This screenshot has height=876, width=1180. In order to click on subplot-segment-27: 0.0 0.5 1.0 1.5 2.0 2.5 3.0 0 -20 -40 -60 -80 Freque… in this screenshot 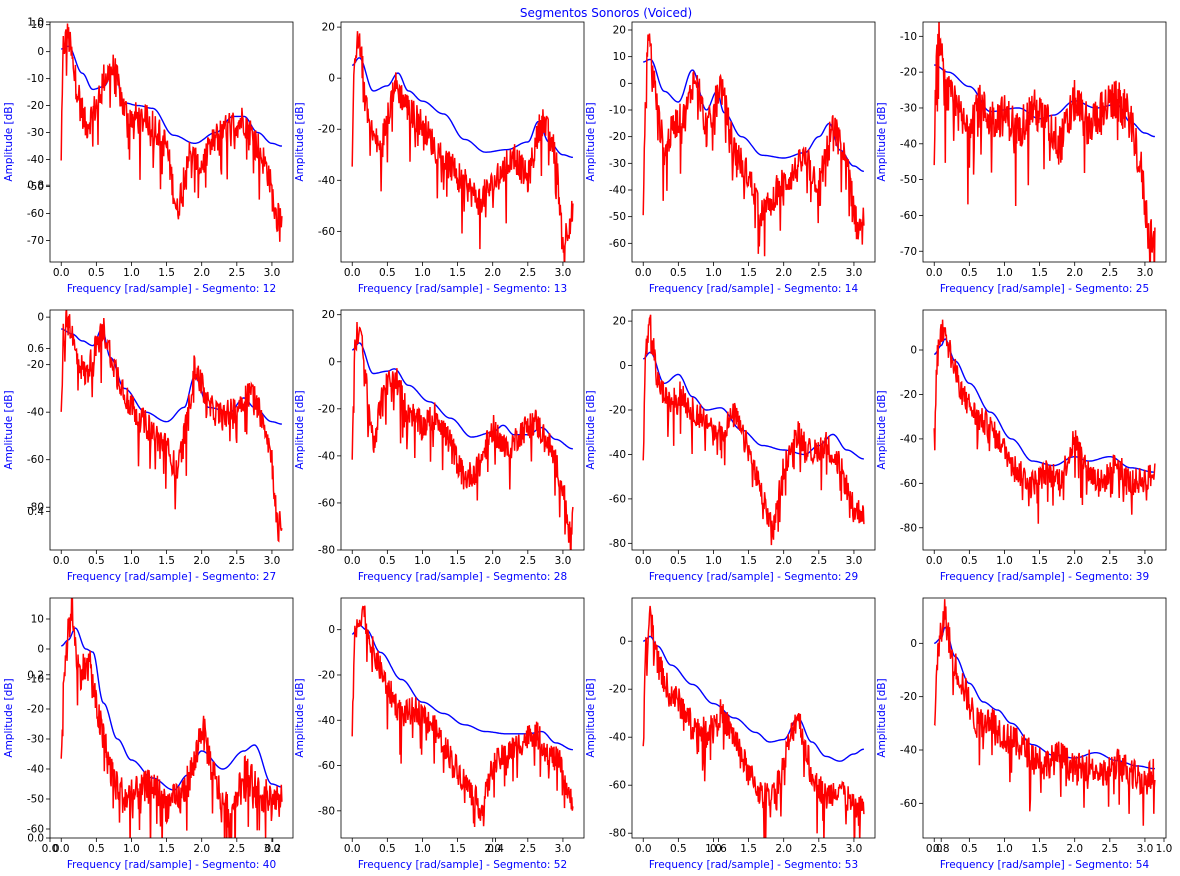, I will do `click(148, 446)`.